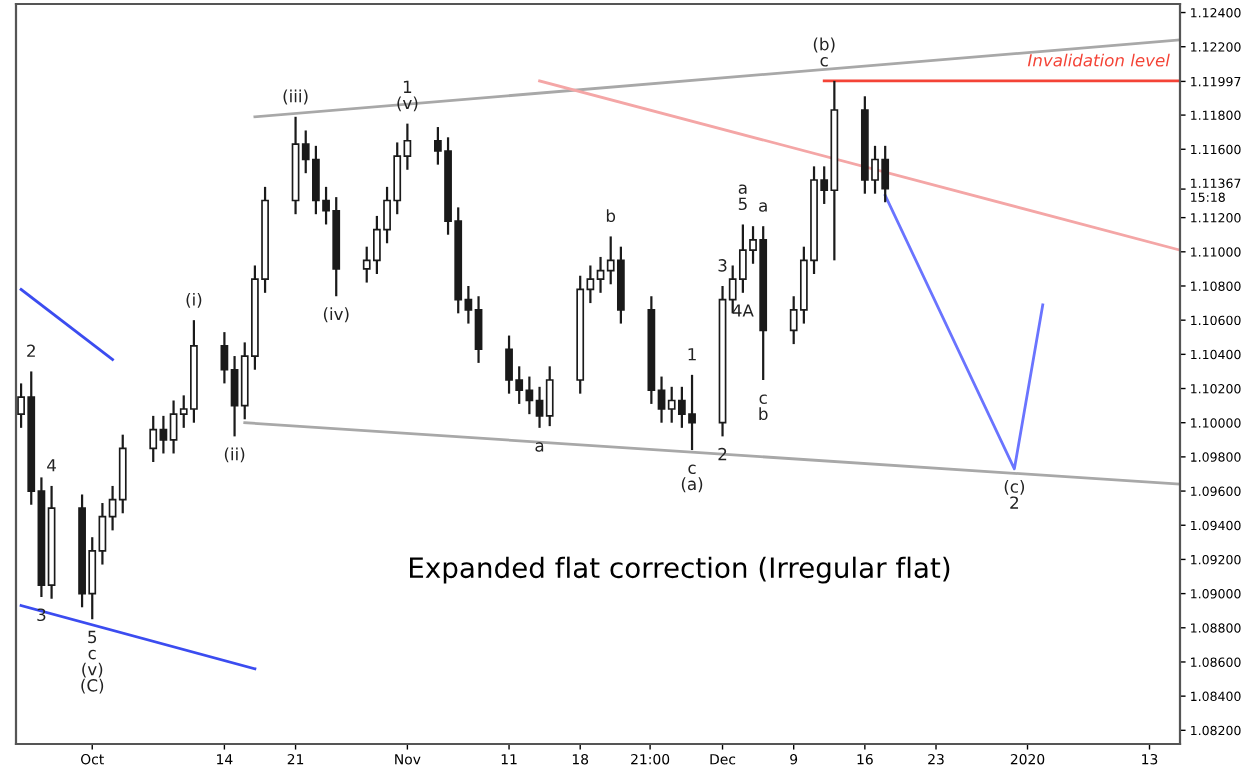 The height and width of the screenshot is (772, 1250). I want to click on annotation: (iii), so click(295, 97).